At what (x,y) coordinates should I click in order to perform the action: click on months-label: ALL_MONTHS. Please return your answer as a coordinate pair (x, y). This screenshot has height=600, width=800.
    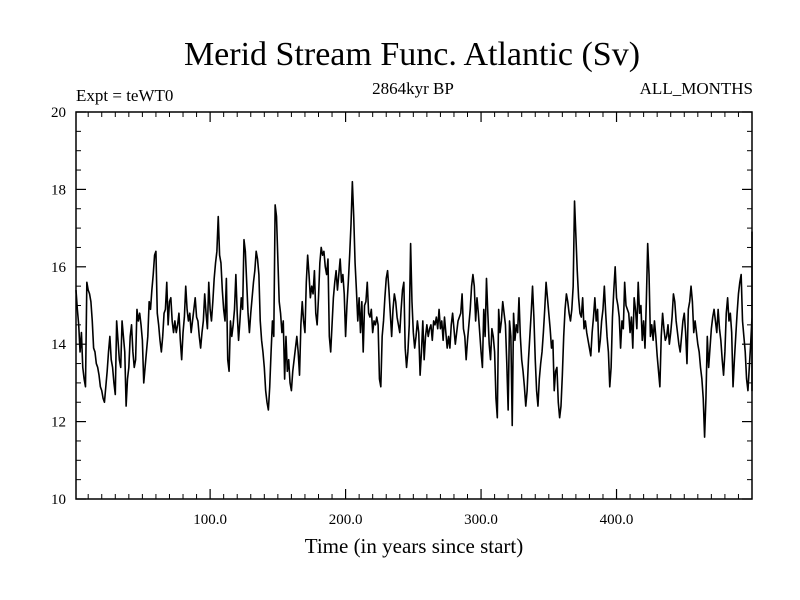
    Looking at the image, I should click on (696, 88).